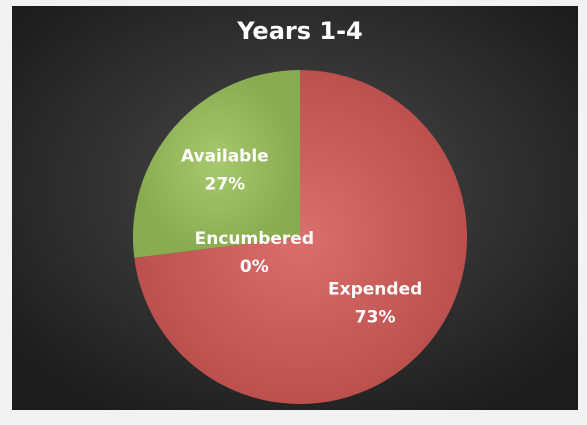 This screenshot has width=587, height=425. Describe the element at coordinates (375, 289) in the screenshot. I see `data-label-name: Expended` at that location.